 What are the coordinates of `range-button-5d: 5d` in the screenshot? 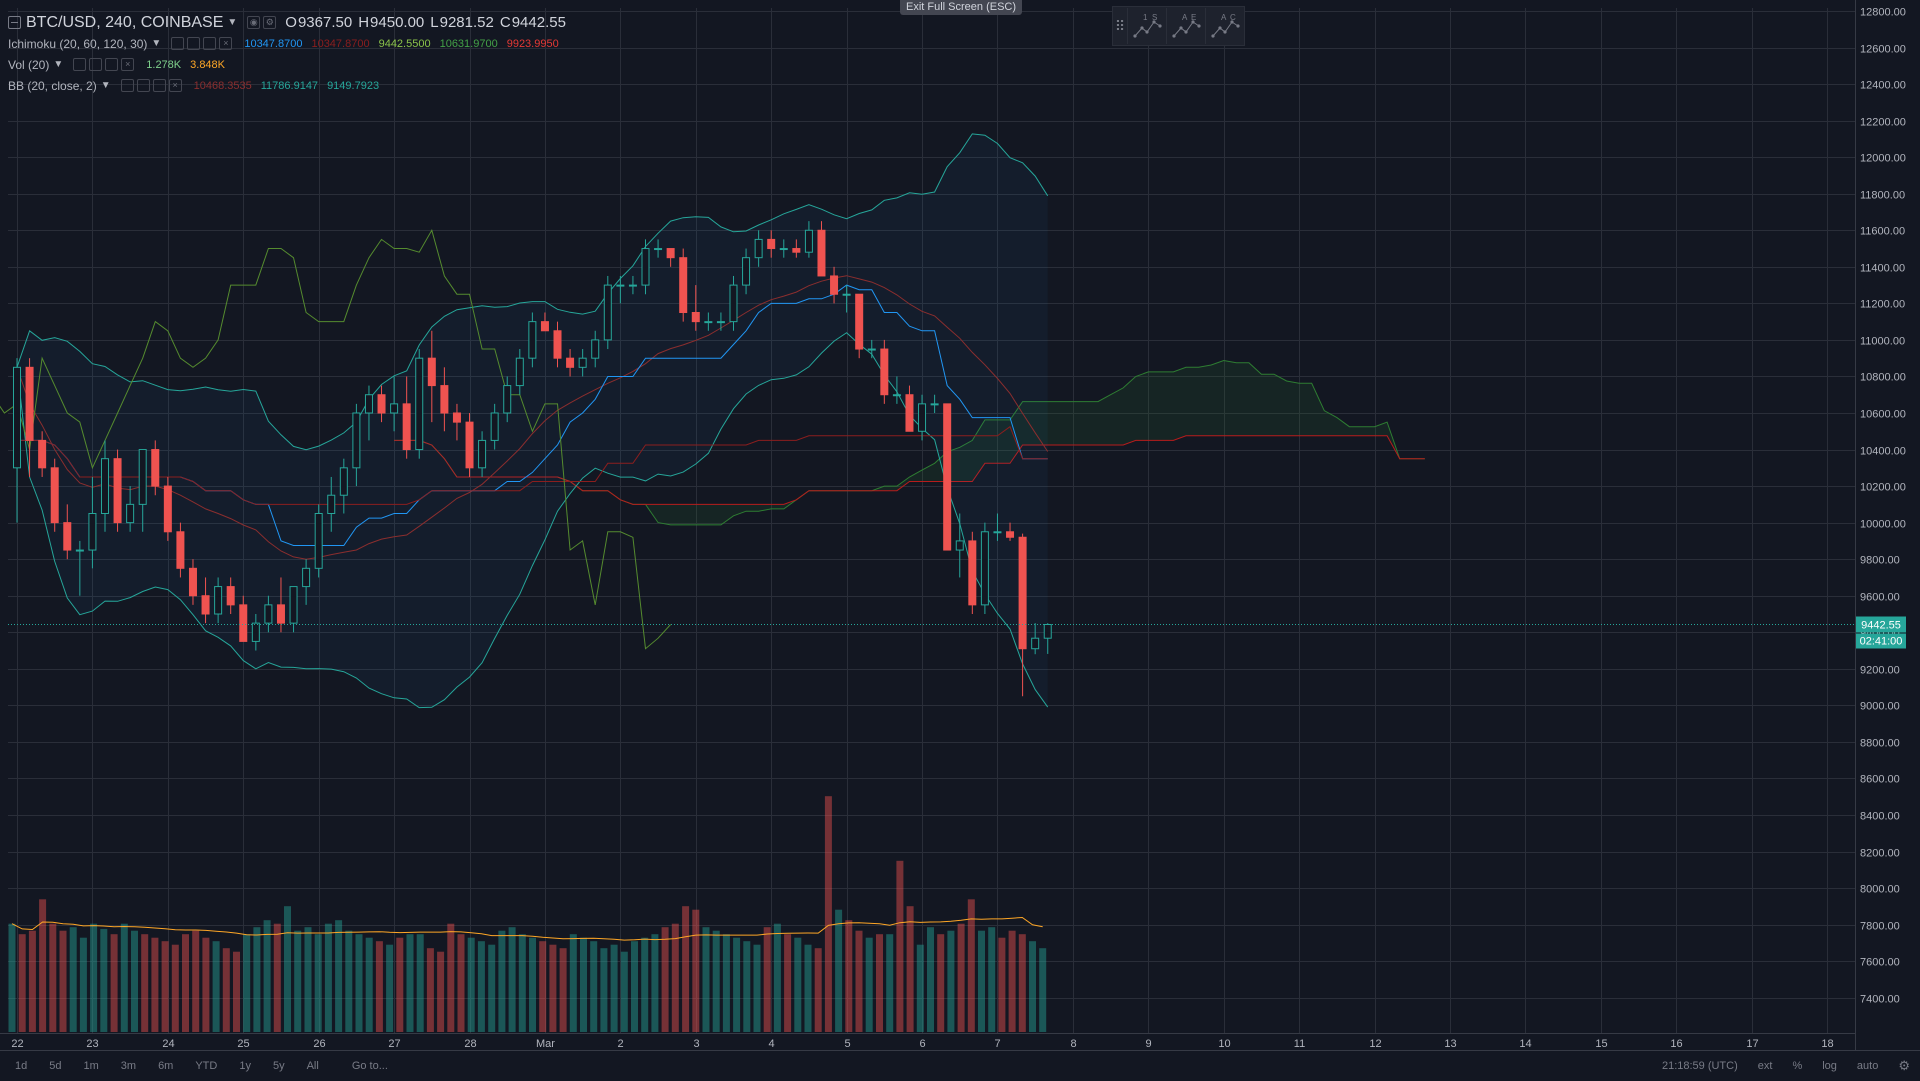 It's located at (55, 1066).